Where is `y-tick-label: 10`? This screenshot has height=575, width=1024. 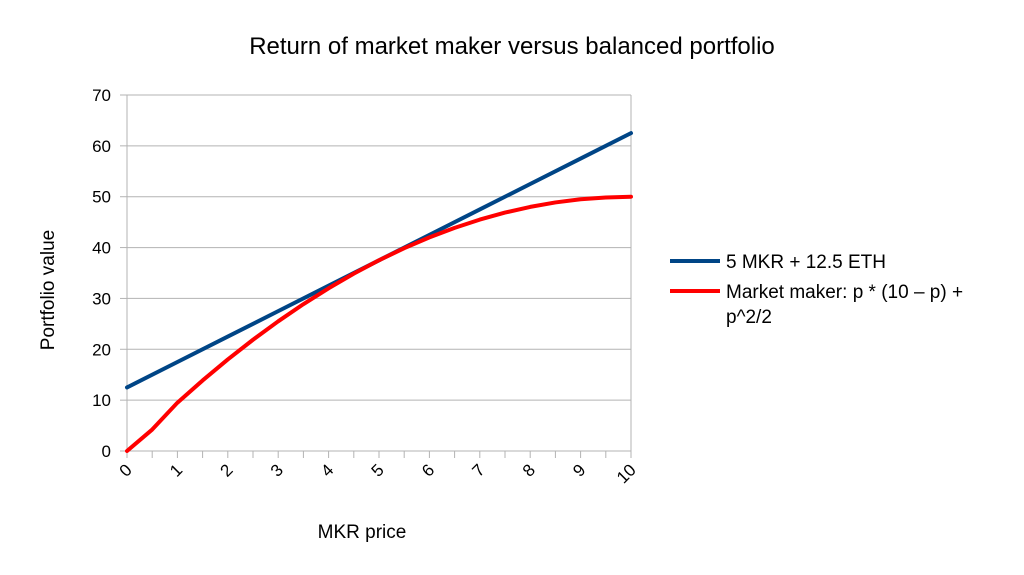 y-tick-label: 10 is located at coordinates (101, 400).